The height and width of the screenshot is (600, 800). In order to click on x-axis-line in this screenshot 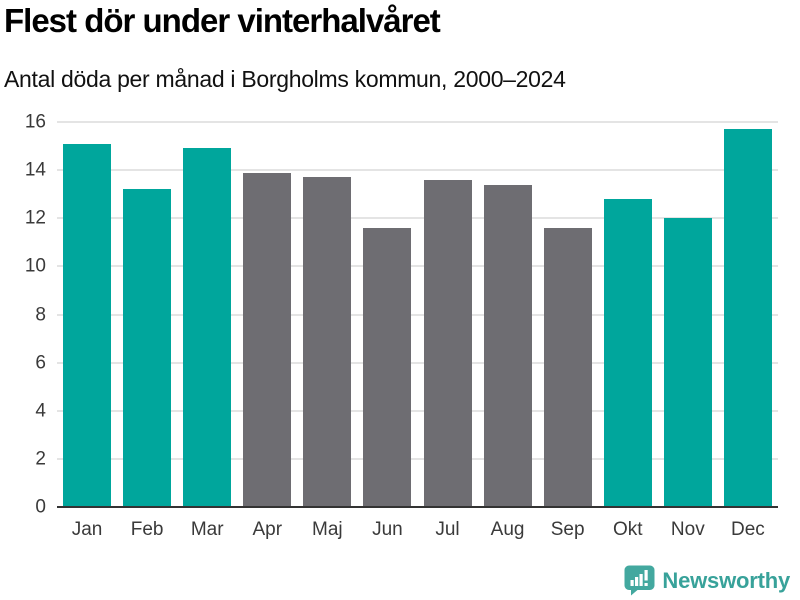, I will do `click(417, 507)`.